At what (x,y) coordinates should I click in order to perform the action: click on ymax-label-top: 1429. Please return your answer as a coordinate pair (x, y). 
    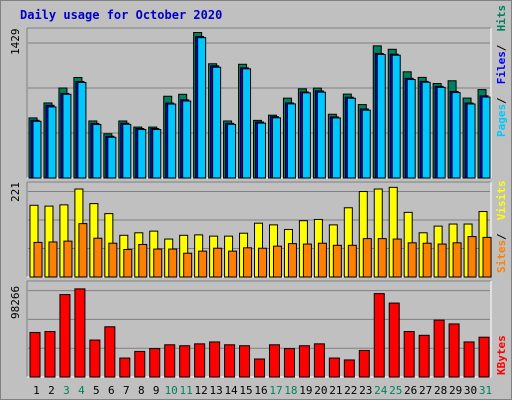
    Looking at the image, I should click on (15, 42).